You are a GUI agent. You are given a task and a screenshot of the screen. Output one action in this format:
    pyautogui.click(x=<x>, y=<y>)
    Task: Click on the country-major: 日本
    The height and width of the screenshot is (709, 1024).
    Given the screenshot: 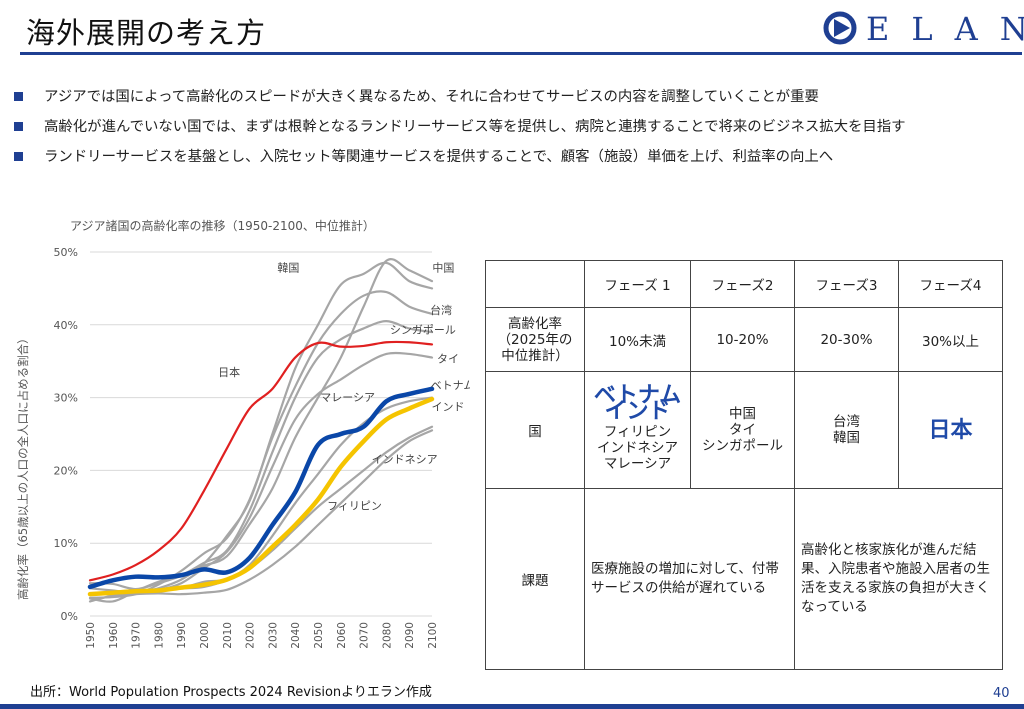 What is the action you would take?
    pyautogui.click(x=950, y=430)
    